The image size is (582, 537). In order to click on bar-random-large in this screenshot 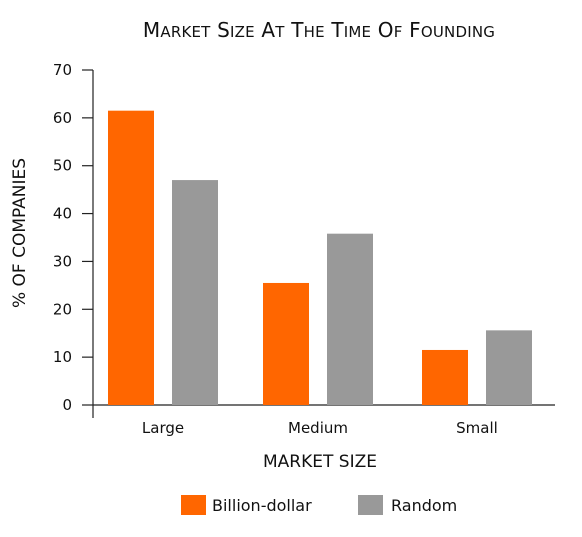, I will do `click(195, 292)`.